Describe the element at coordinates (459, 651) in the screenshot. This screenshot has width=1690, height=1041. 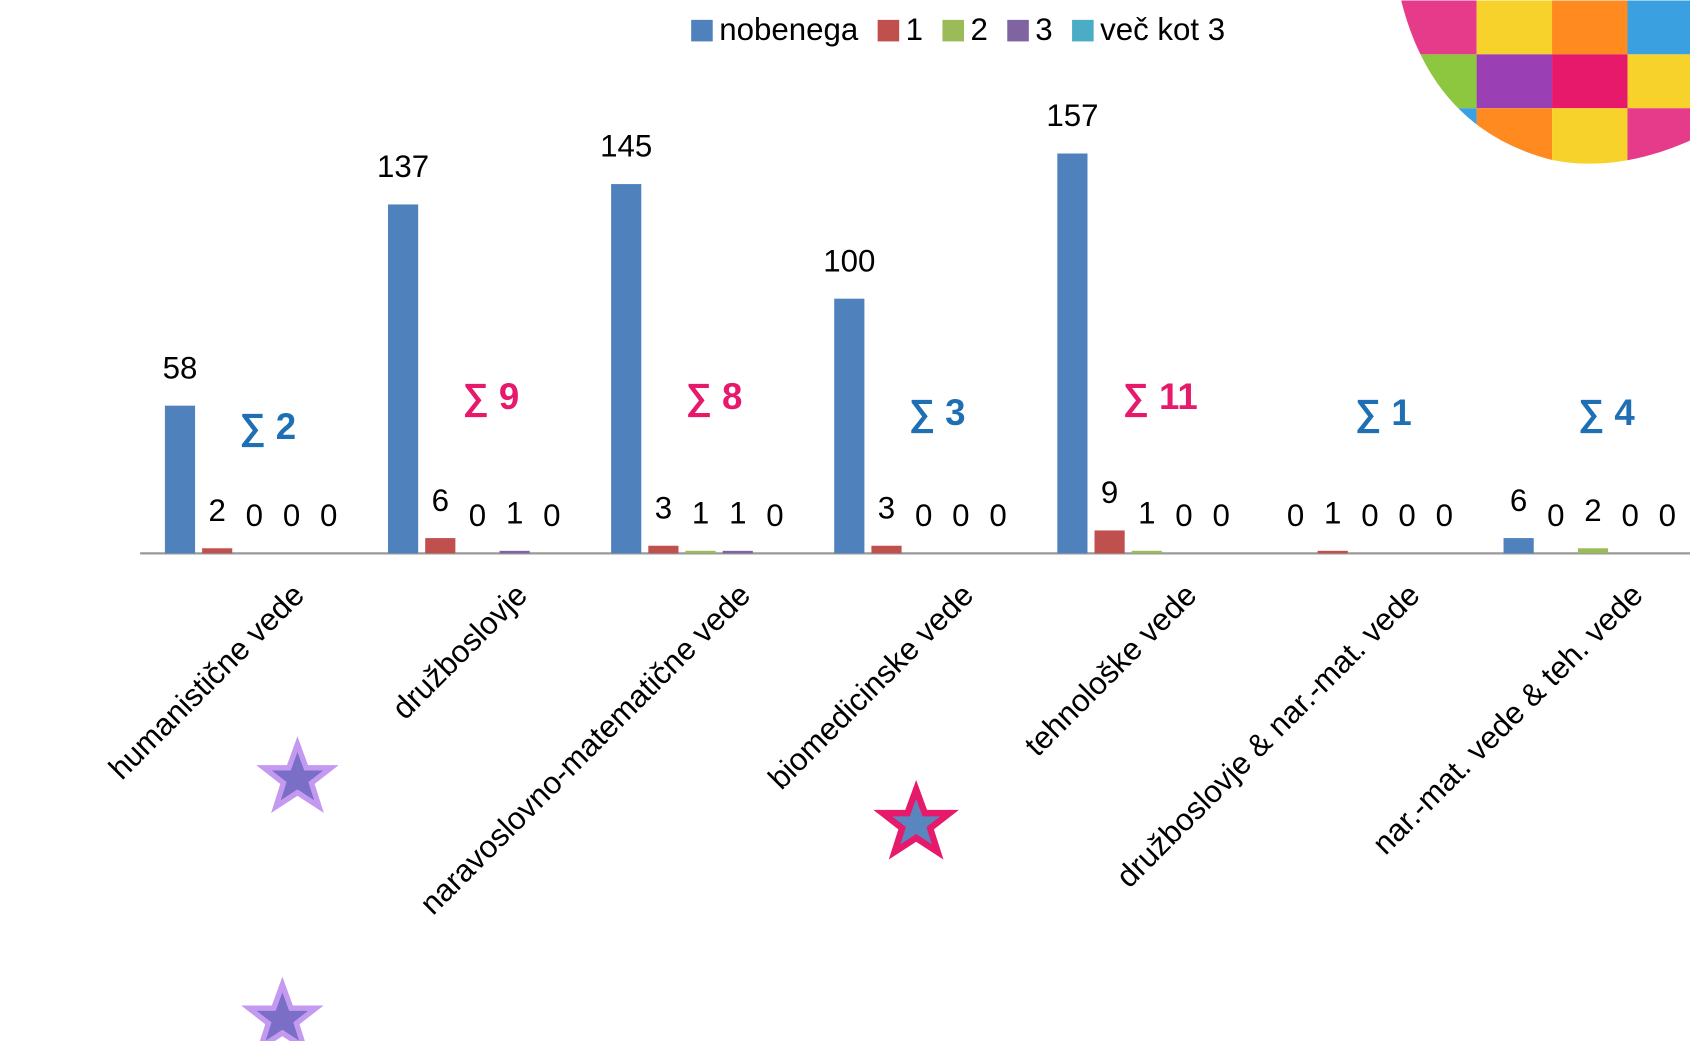
I see `x-tick-label: družboslovje` at that location.